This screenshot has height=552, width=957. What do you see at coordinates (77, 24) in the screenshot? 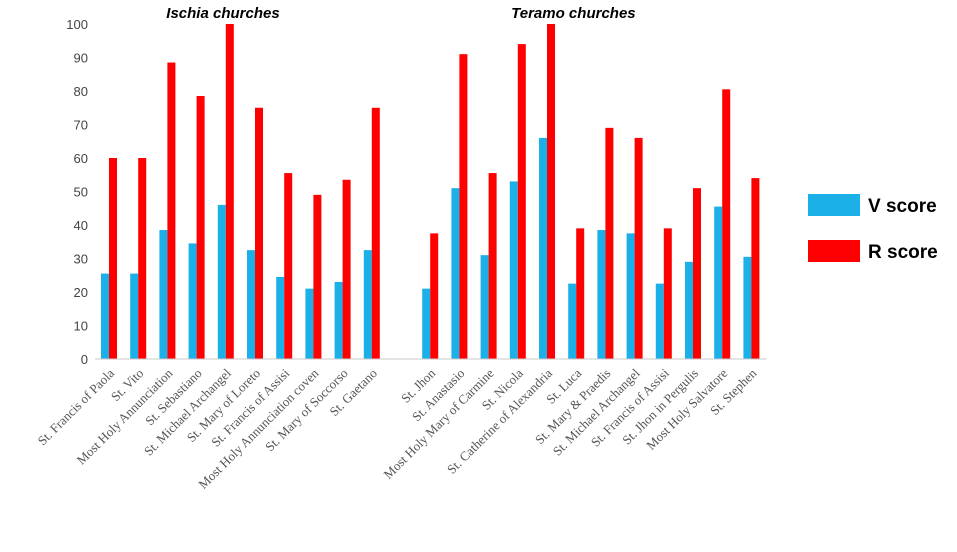
I see `y-tick-label: 100` at bounding box center [77, 24].